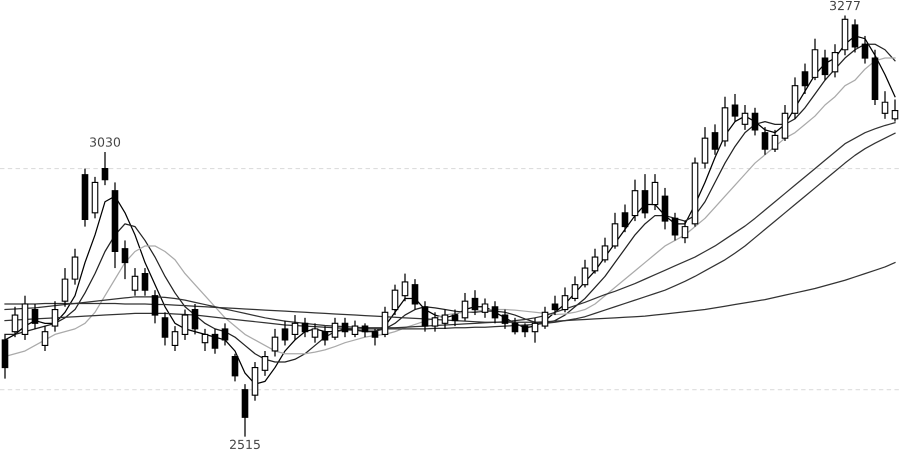 The width and height of the screenshot is (900, 456). Describe the element at coordinates (845, 5) in the screenshot. I see `annotation: 3277` at that location.